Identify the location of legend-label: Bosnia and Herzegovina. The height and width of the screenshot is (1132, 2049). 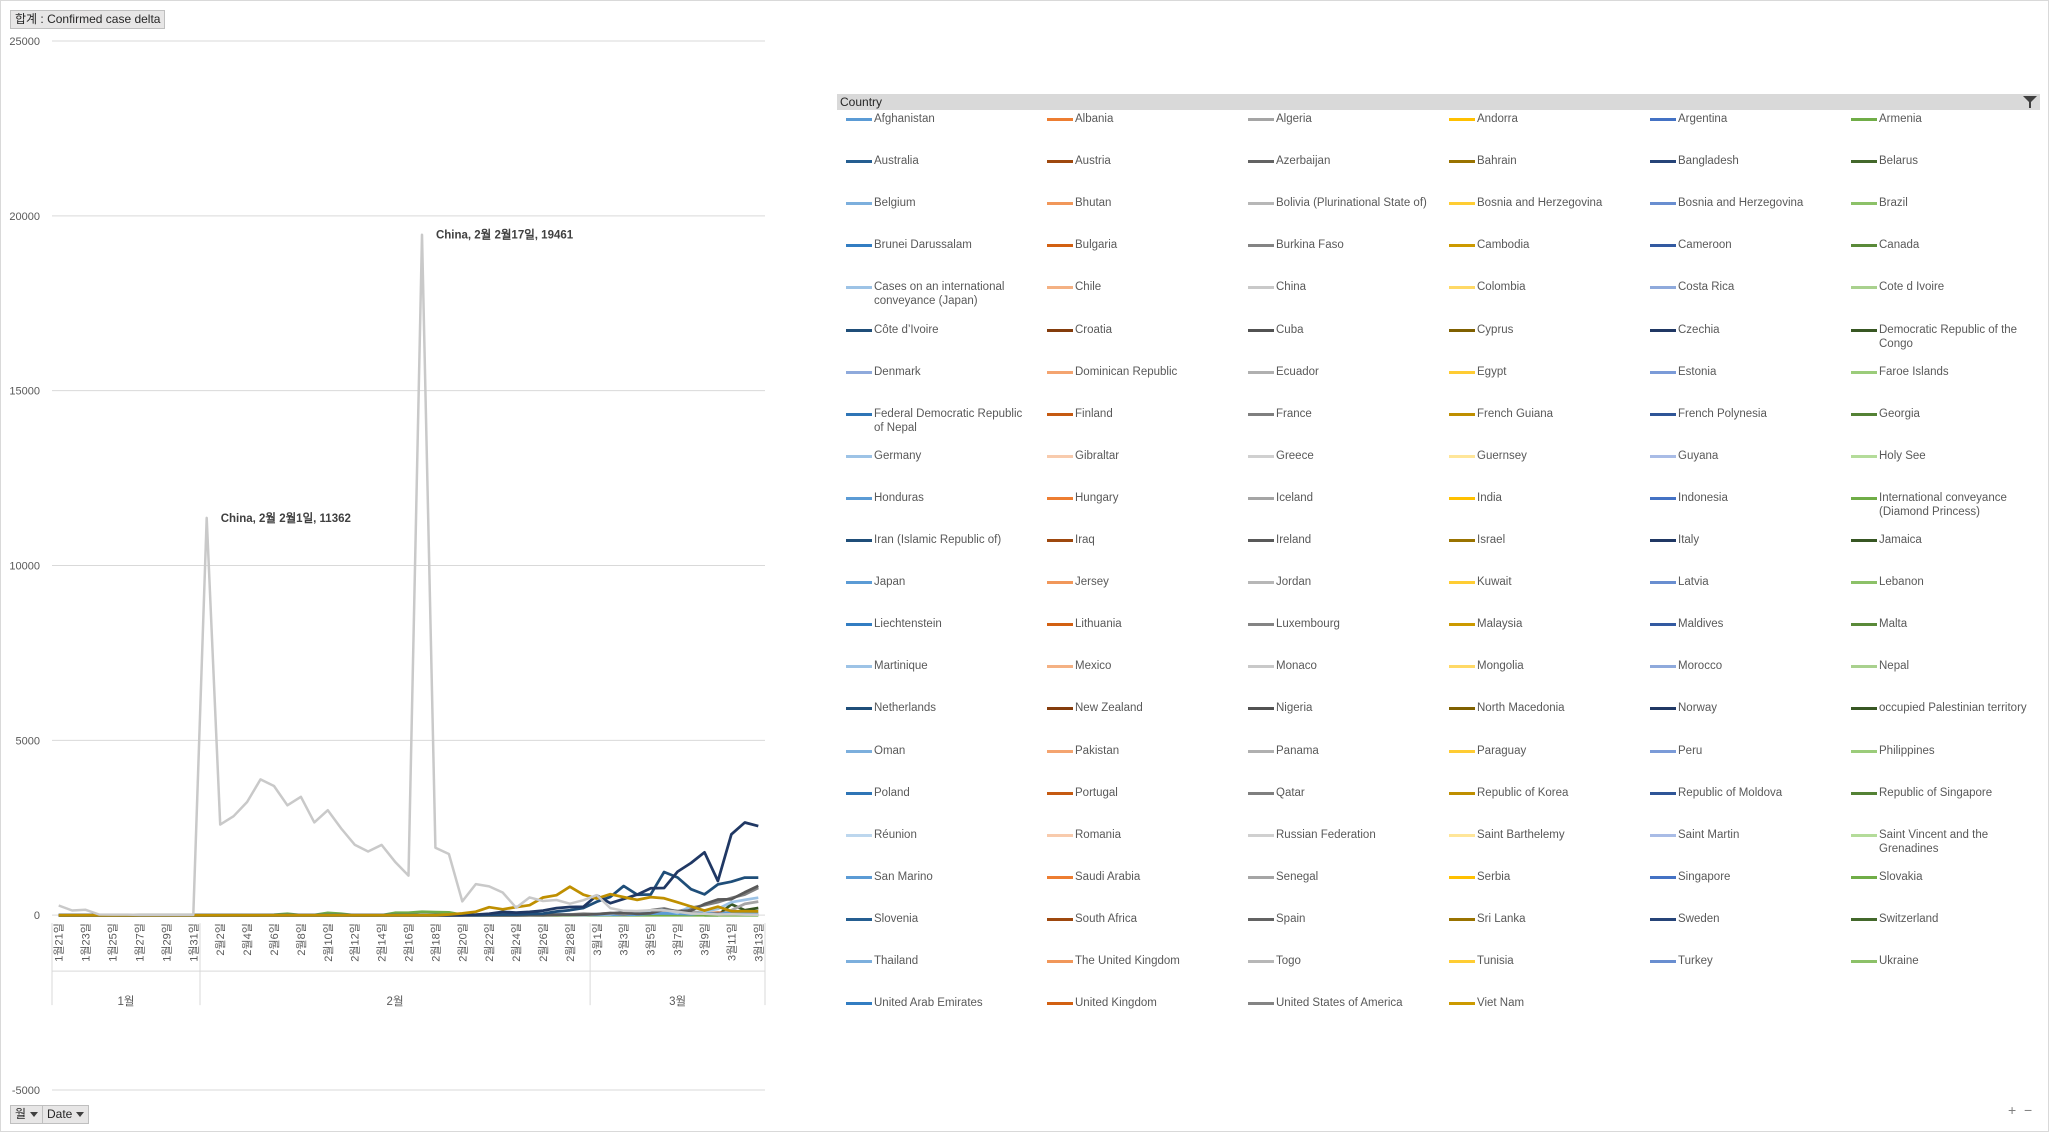
(1741, 203).